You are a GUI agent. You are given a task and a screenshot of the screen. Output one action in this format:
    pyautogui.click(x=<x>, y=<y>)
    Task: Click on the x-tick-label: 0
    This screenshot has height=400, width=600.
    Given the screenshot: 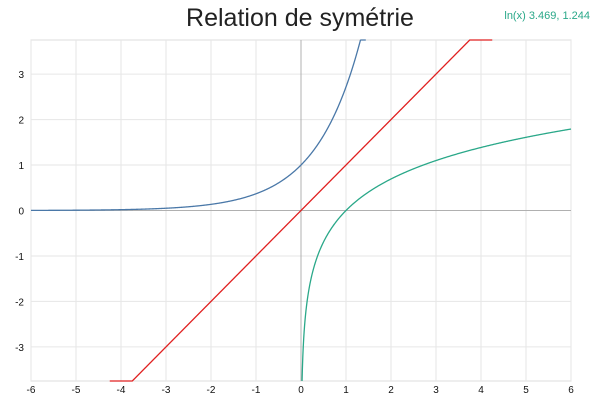 What is the action you would take?
    pyautogui.click(x=301, y=390)
    